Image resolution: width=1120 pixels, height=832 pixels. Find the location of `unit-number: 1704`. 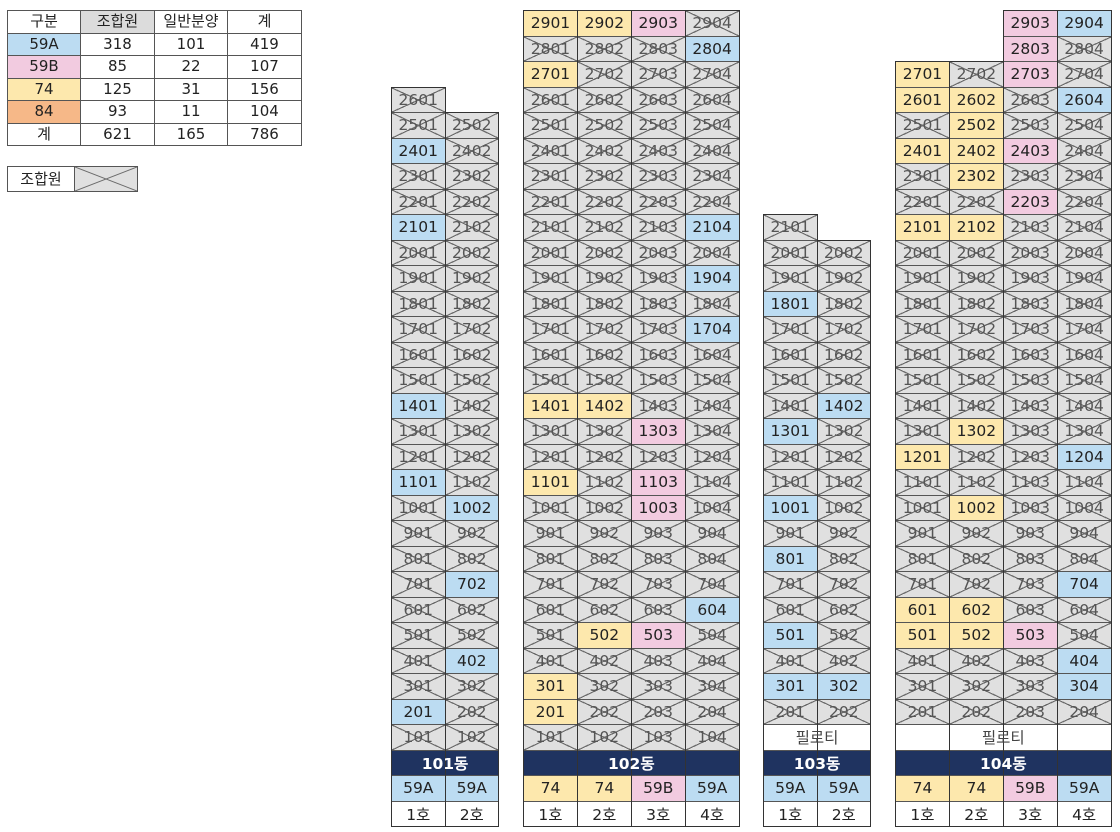

unit-number: 1704 is located at coordinates (1084, 329).